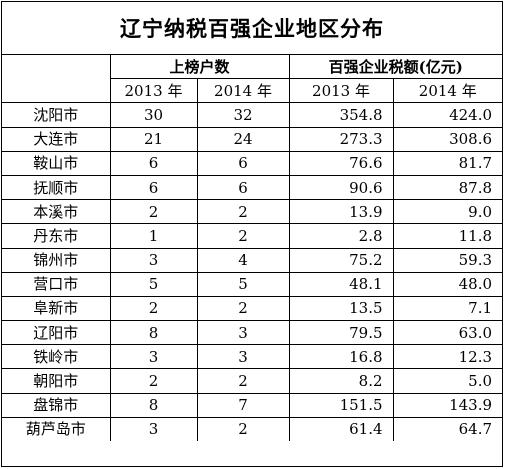 The image size is (505, 469). I want to click on table-row: 本溪市 2 2 13.9 9.0, so click(252, 212).